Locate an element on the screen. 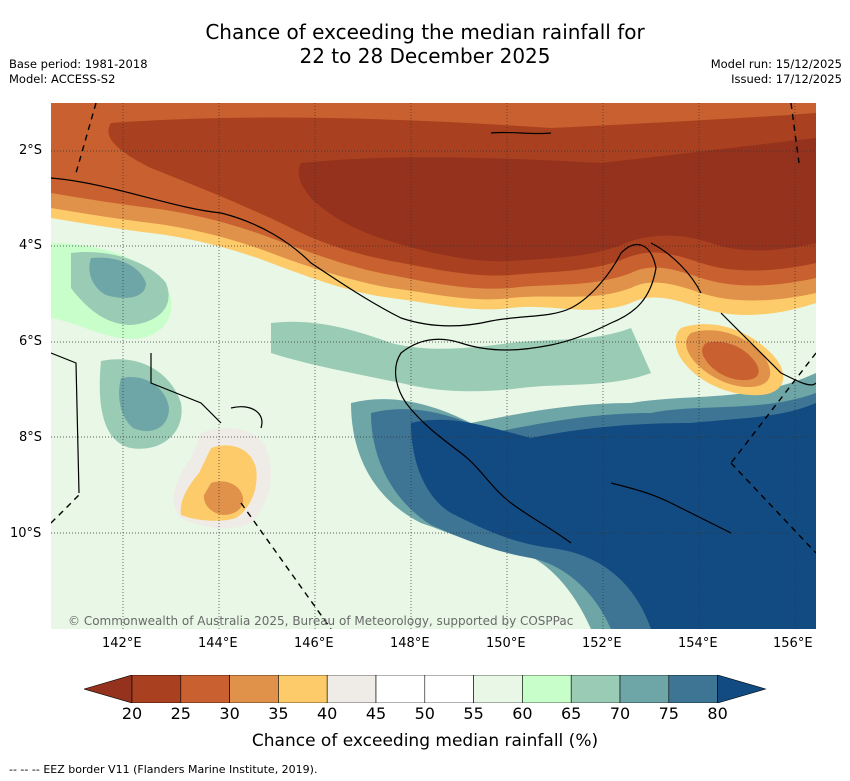 The image size is (850, 781). brown-blob-east is located at coordinates (730, 361).